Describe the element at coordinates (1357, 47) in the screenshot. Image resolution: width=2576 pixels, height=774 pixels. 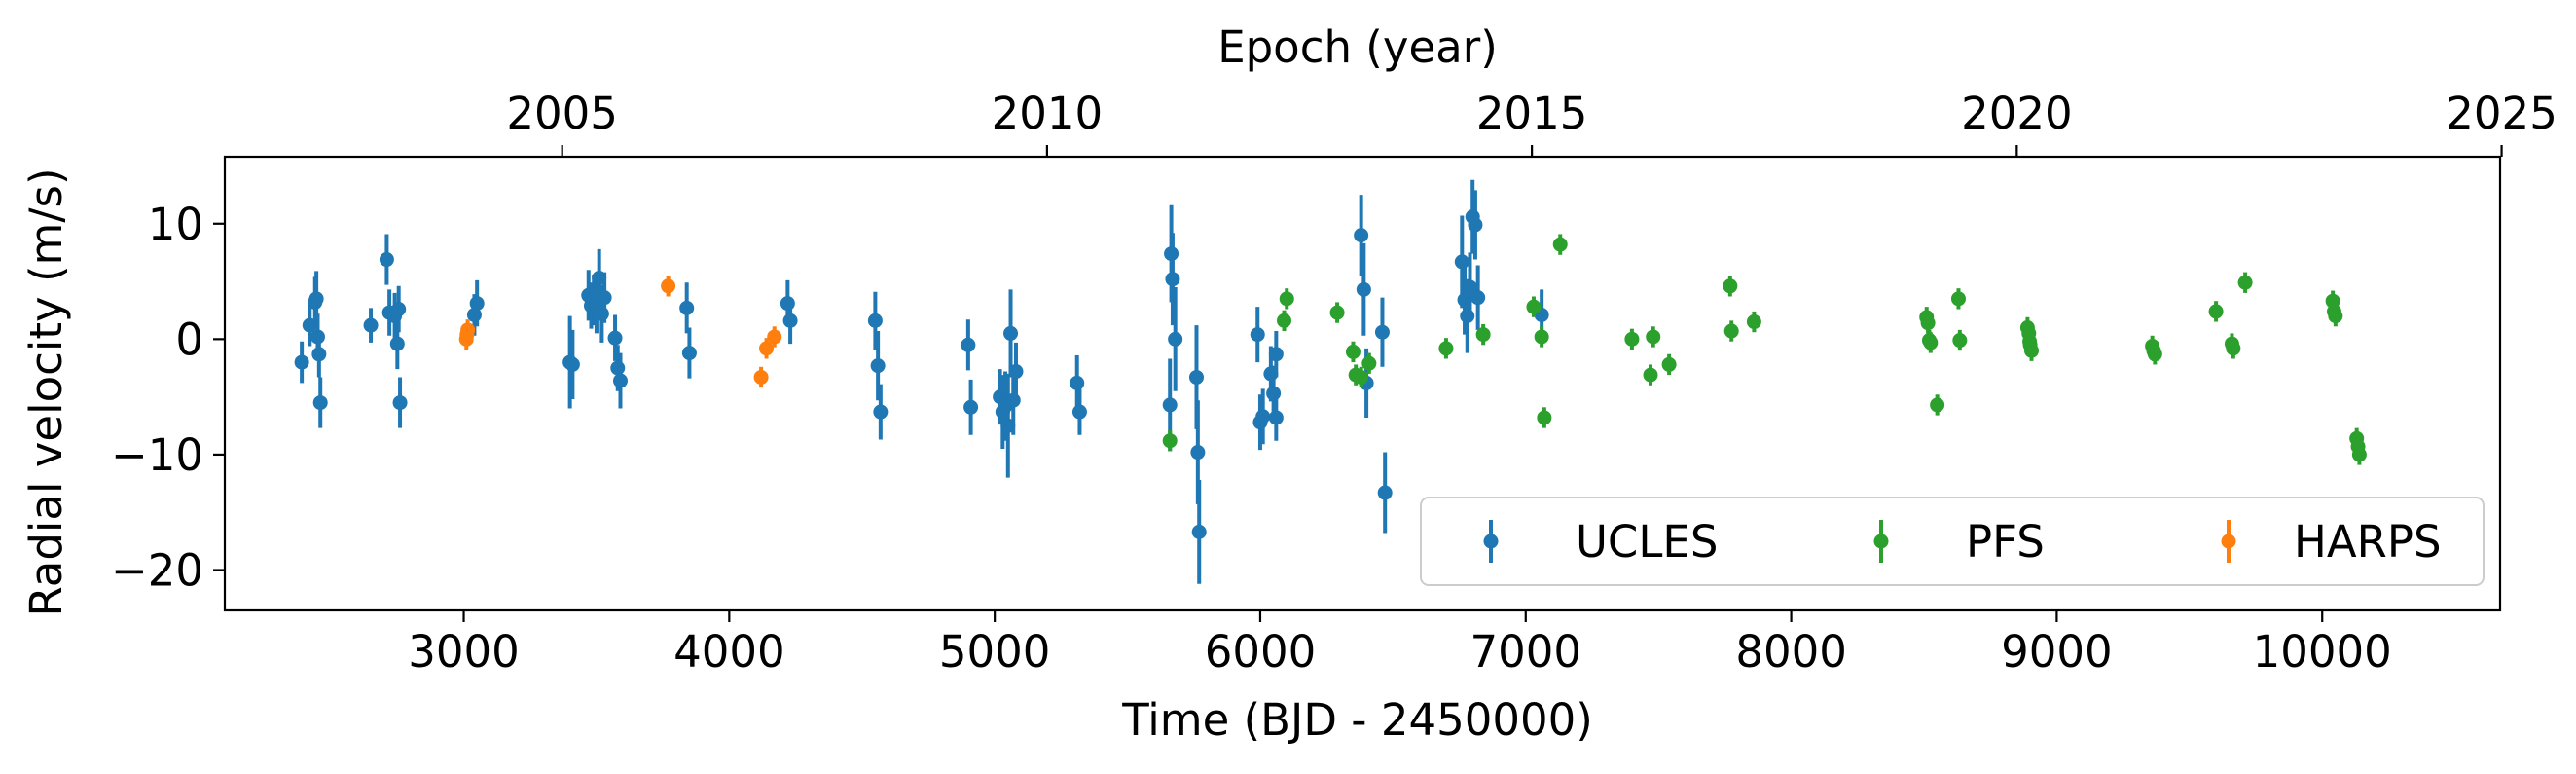
I see `top-x-axis-title: Epoch (year)` at that location.